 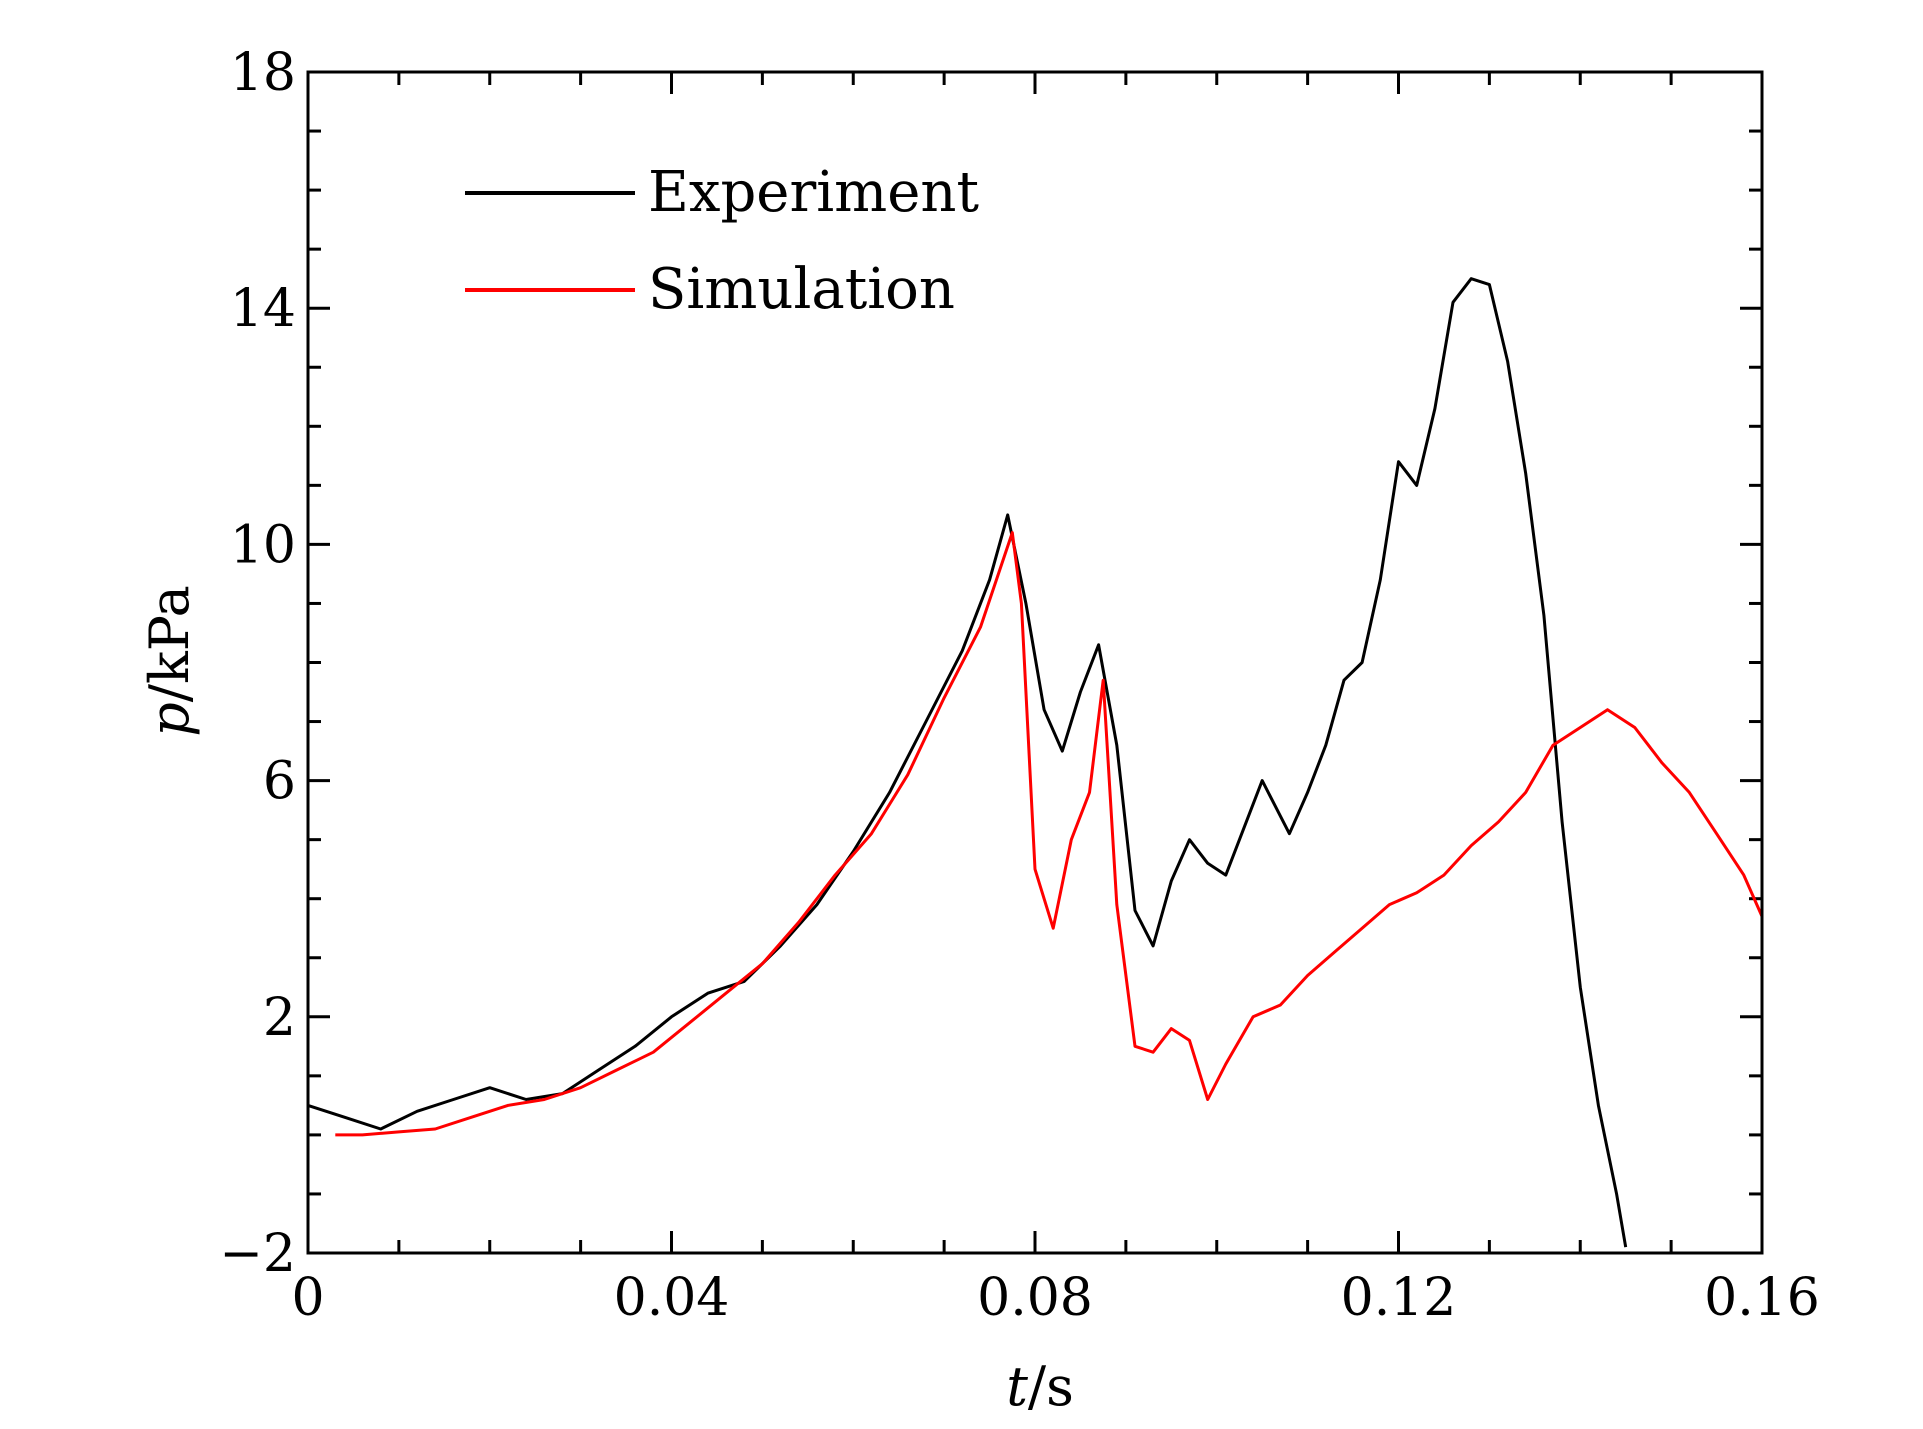 What do you see at coordinates (263, 73) in the screenshot?
I see `y-tick-label: 18` at bounding box center [263, 73].